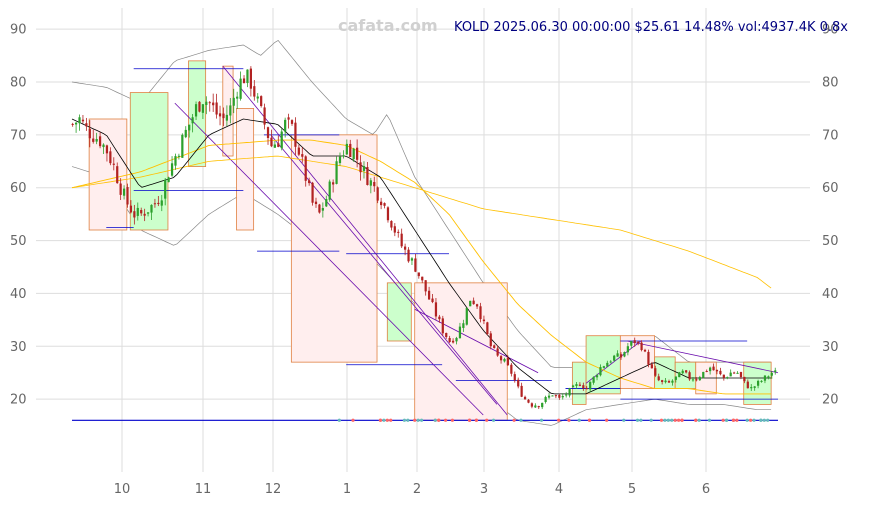 The image size is (882, 505). What do you see at coordinates (18, 347) in the screenshot?
I see `y-tick-left-30: 30` at bounding box center [18, 347].